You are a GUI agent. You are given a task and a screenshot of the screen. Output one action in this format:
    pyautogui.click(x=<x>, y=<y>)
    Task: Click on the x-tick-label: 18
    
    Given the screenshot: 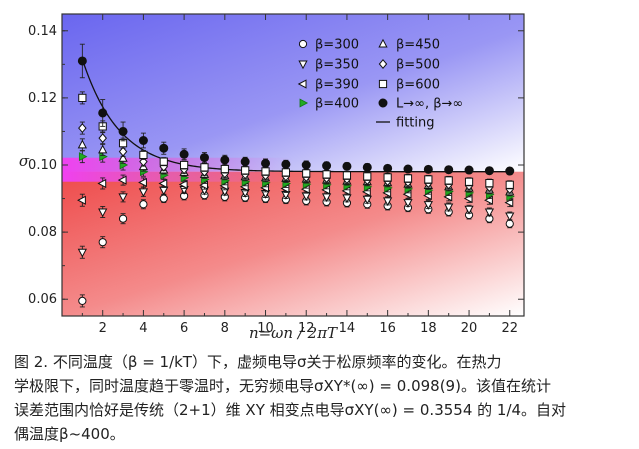 What is the action you would take?
    pyautogui.click(x=428, y=328)
    